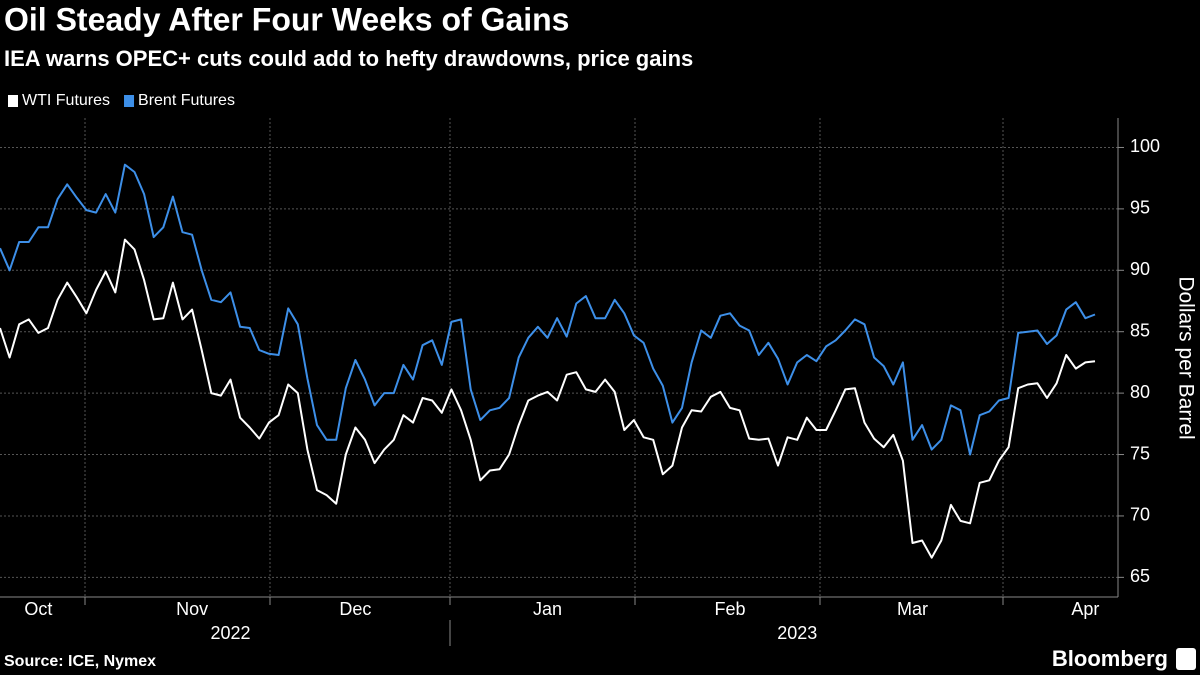 The image size is (1200, 675). I want to click on x-tick-label: Nov, so click(192, 609).